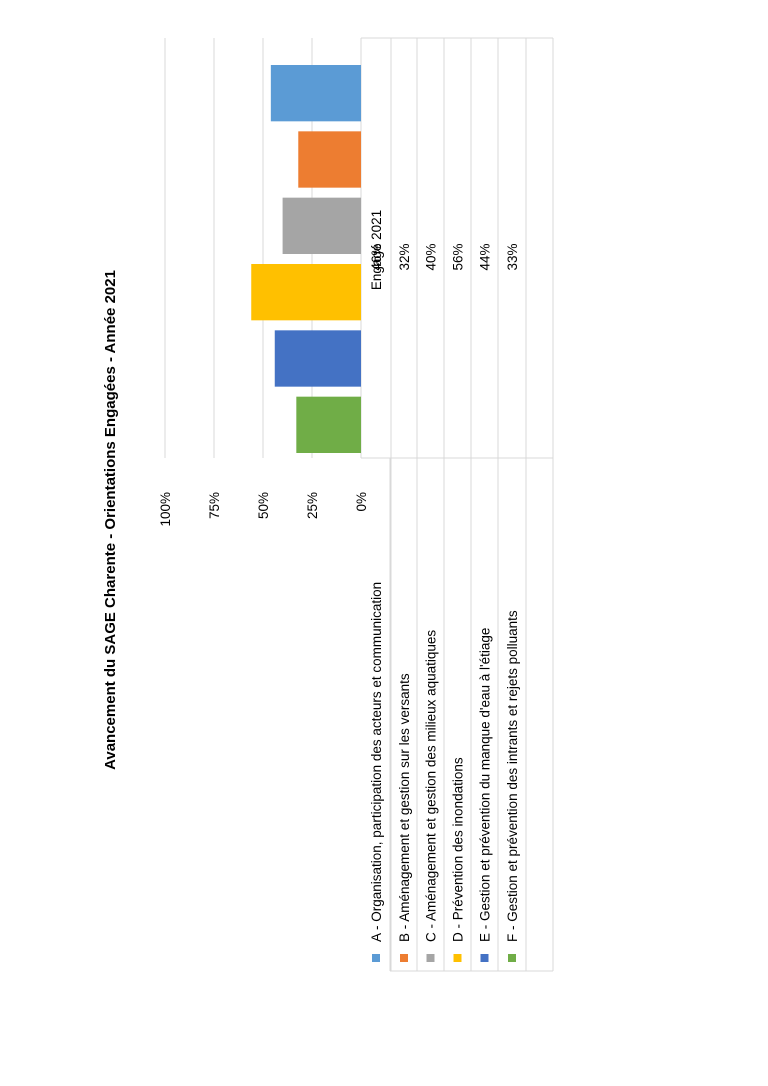 The image size is (768, 1086). Describe the element at coordinates (317, 358) in the screenshot. I see `bar-e` at that location.